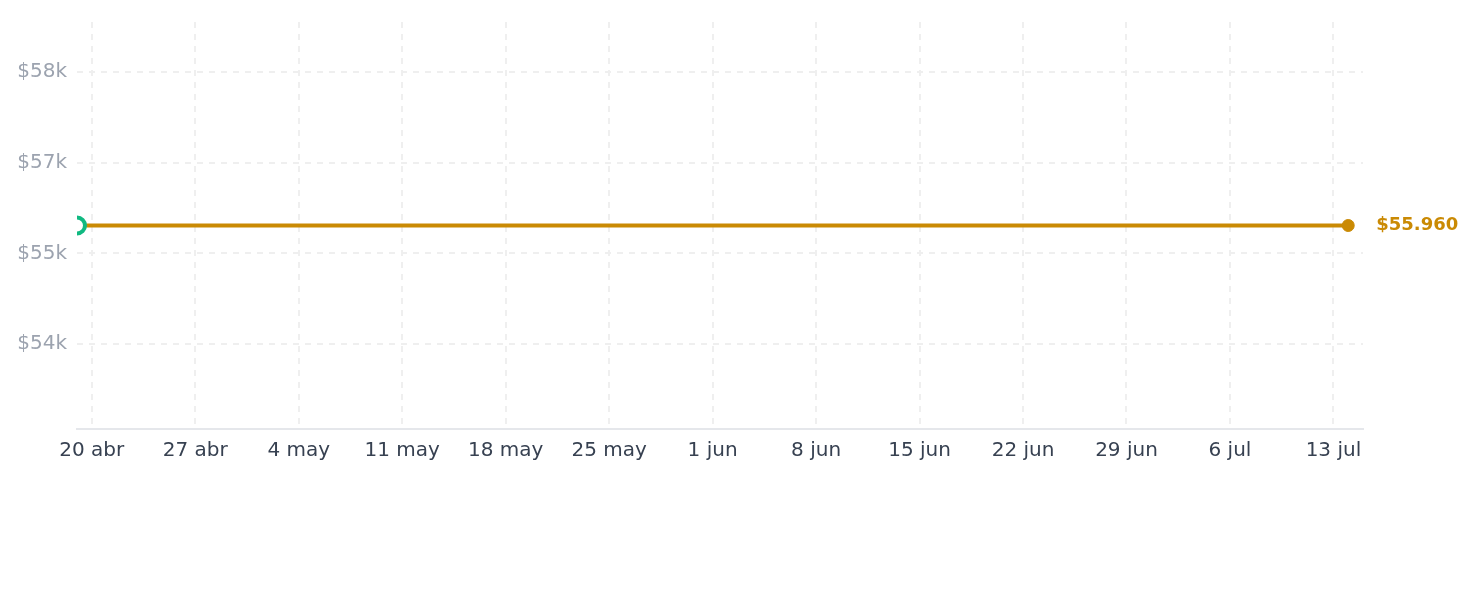  What do you see at coordinates (505, 449) in the screenshot?
I see `x-tick-label: 18 may` at bounding box center [505, 449].